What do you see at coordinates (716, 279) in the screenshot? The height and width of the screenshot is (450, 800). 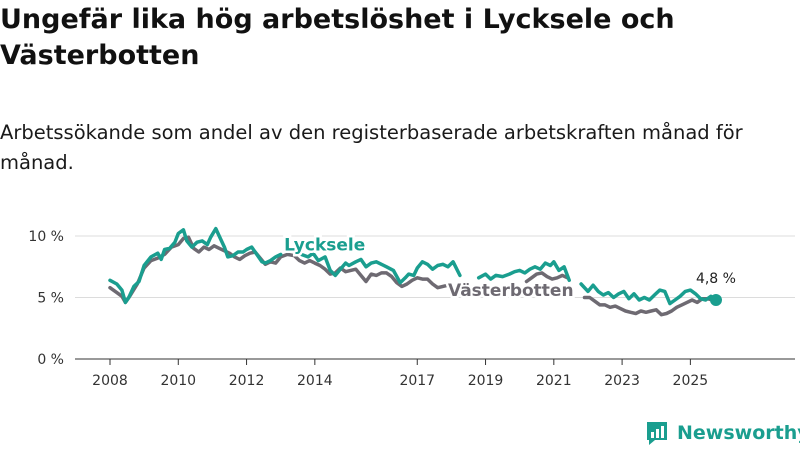 I see `end-value-label: 4,8 %` at bounding box center [716, 279].